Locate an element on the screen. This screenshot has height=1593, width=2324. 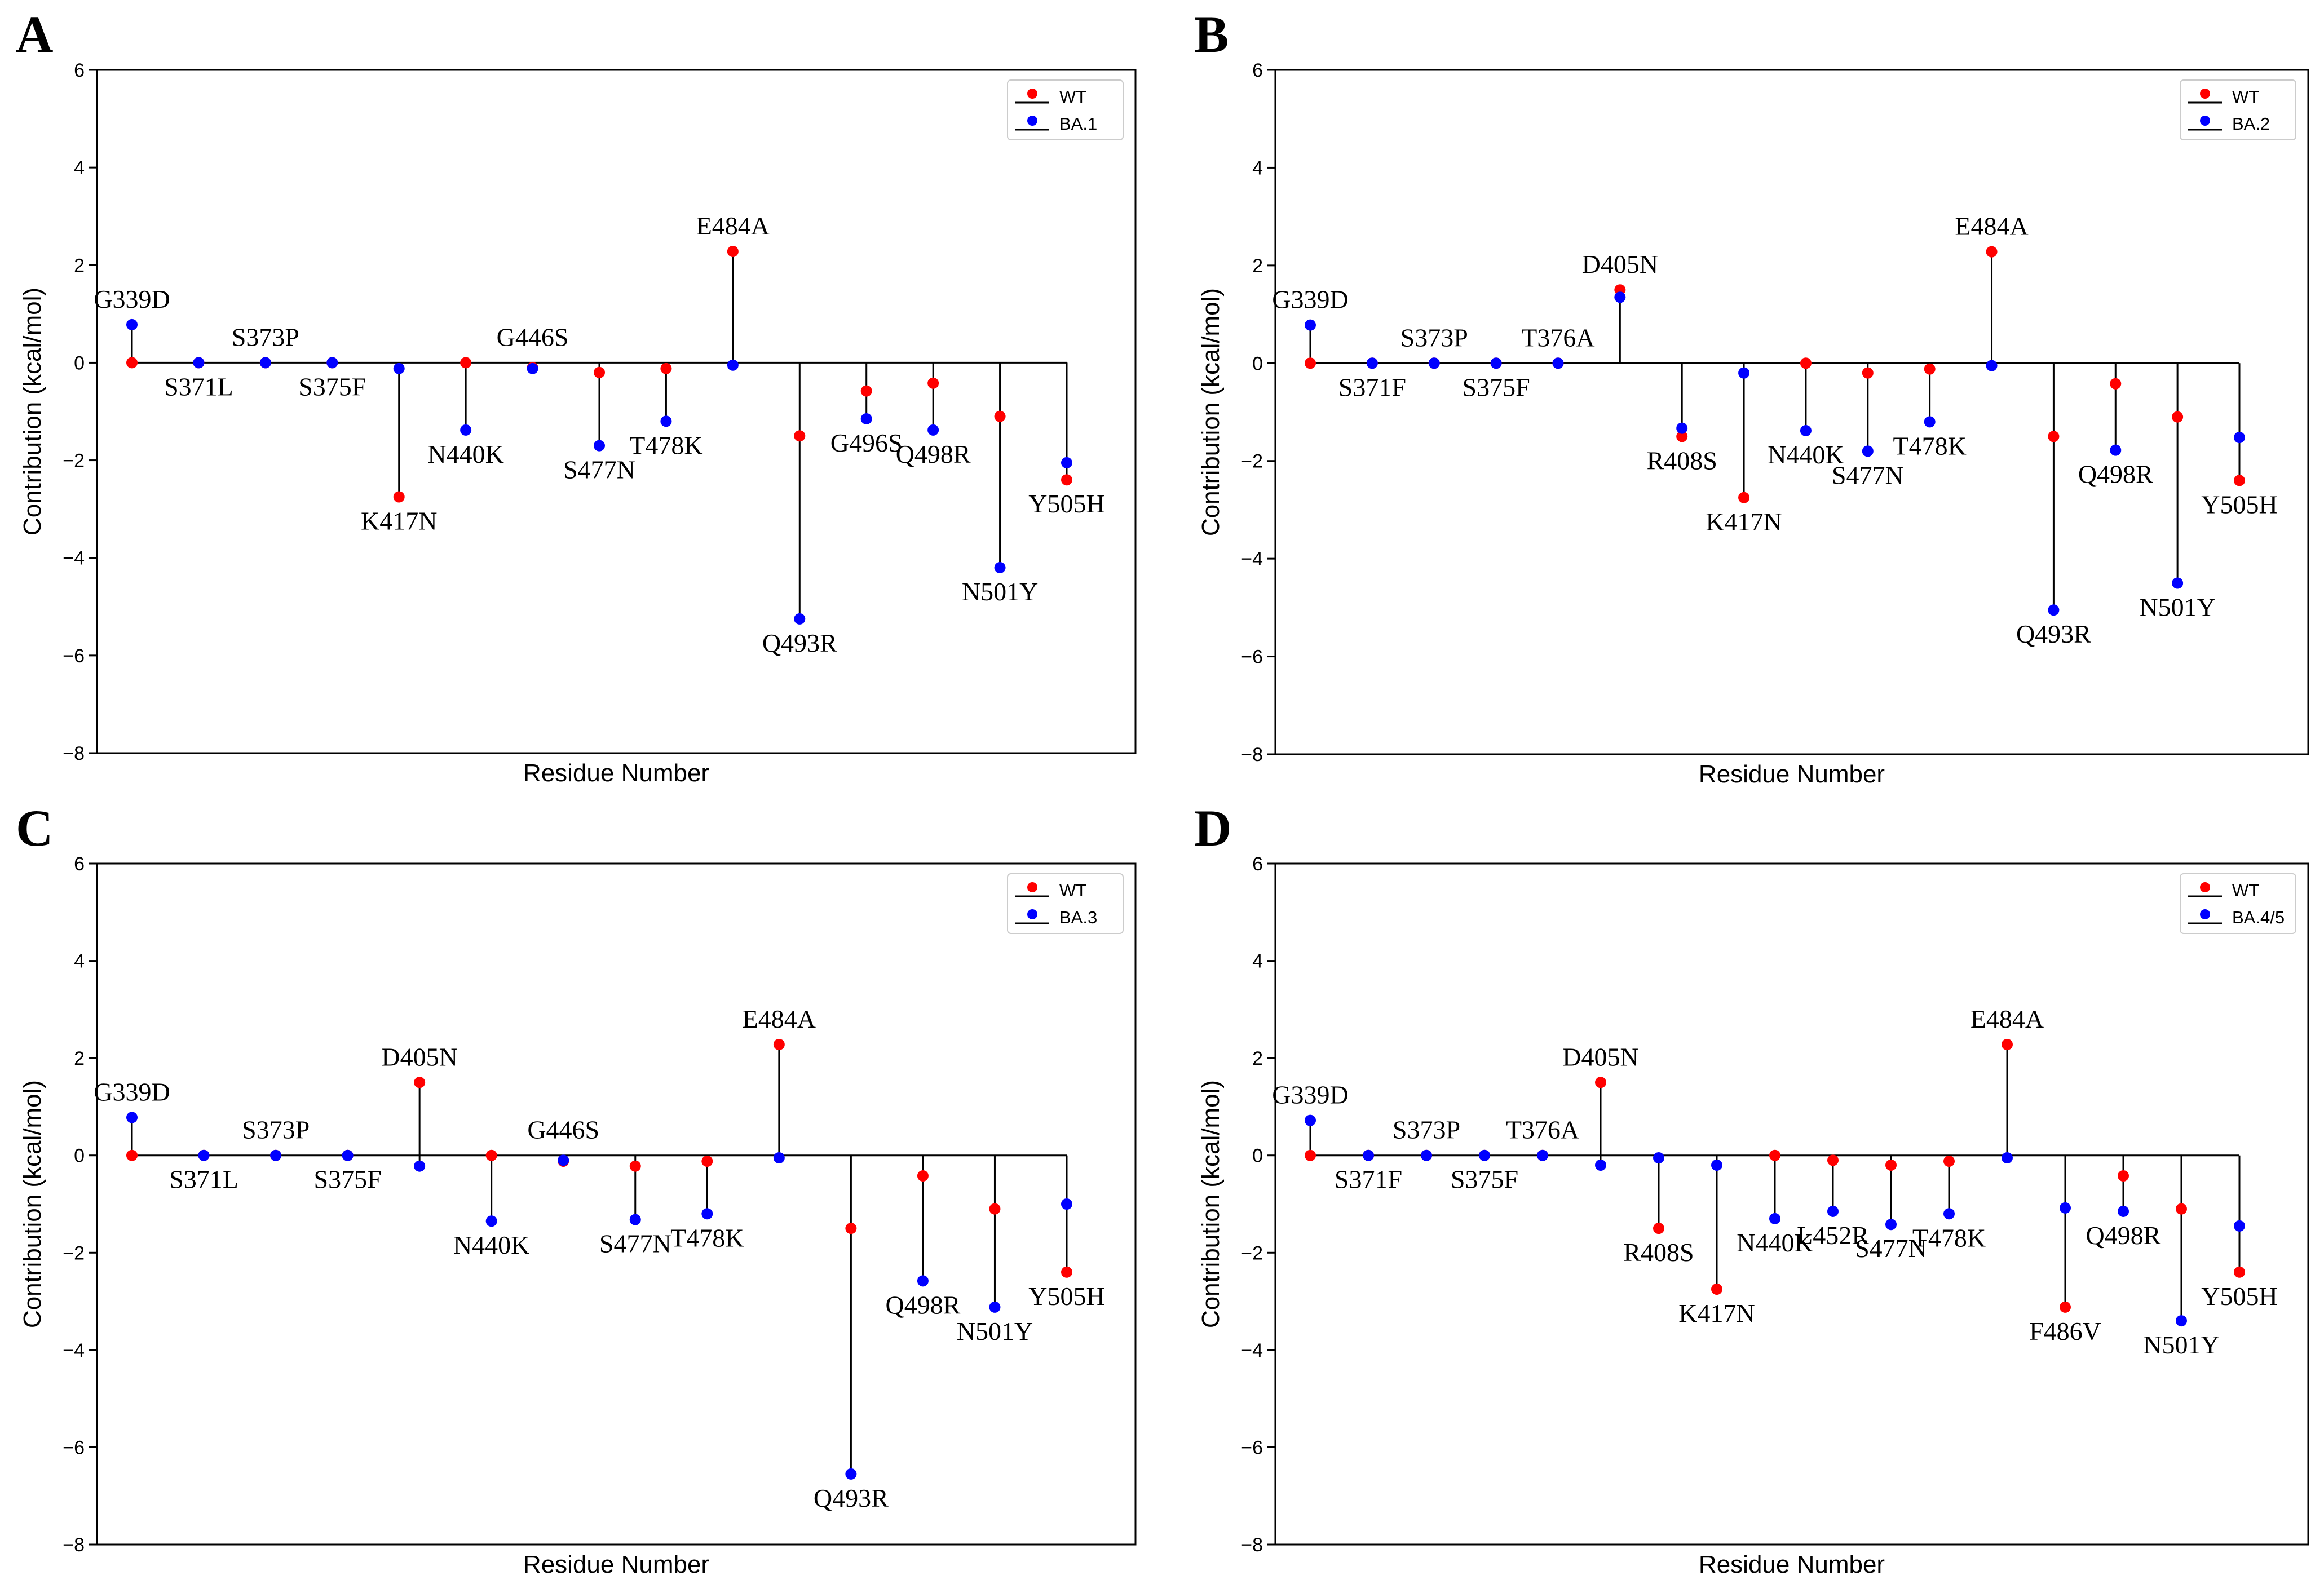
mutation-y505h: Y505H is located at coordinates (2239, 441).